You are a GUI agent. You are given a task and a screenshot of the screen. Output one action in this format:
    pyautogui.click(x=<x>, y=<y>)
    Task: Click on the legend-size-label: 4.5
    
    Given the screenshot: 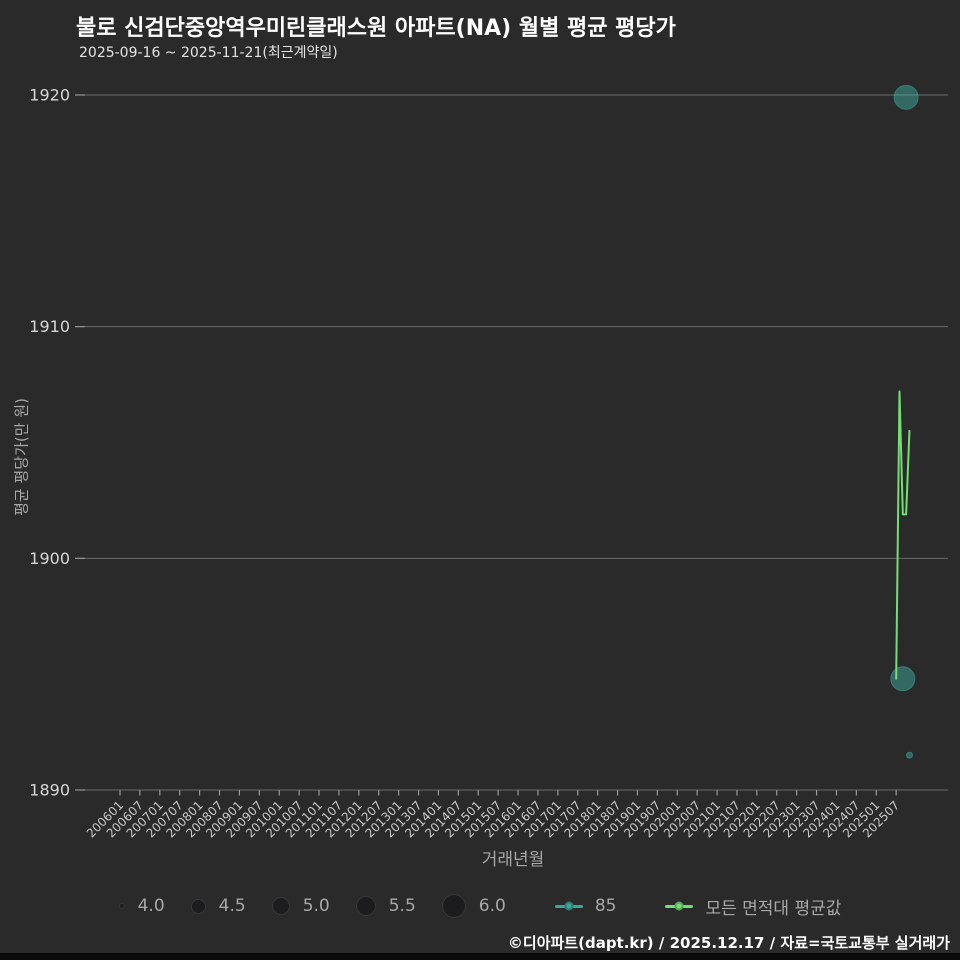 What is the action you would take?
    pyautogui.click(x=232, y=906)
    